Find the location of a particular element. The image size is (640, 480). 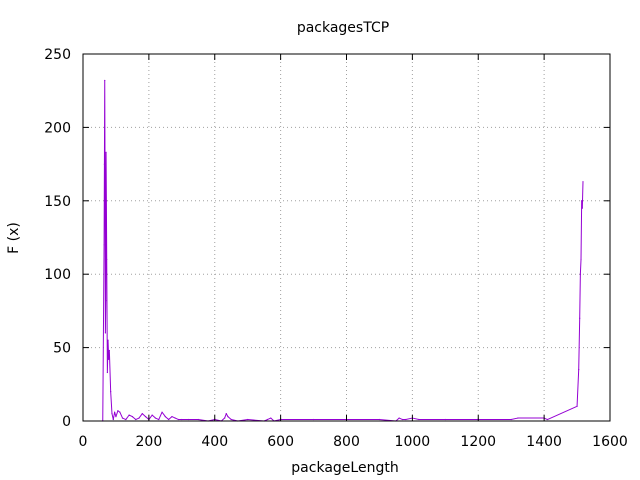

y-tick-label: 100 is located at coordinates (57, 275).